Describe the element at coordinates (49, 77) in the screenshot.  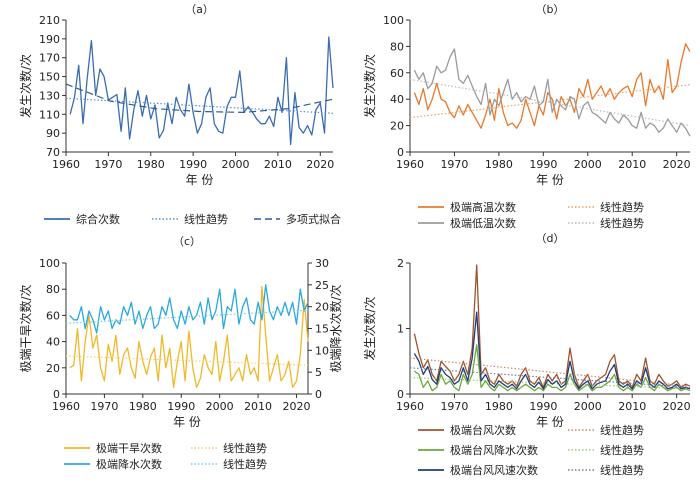
I see `y-tick-label: 150` at that location.